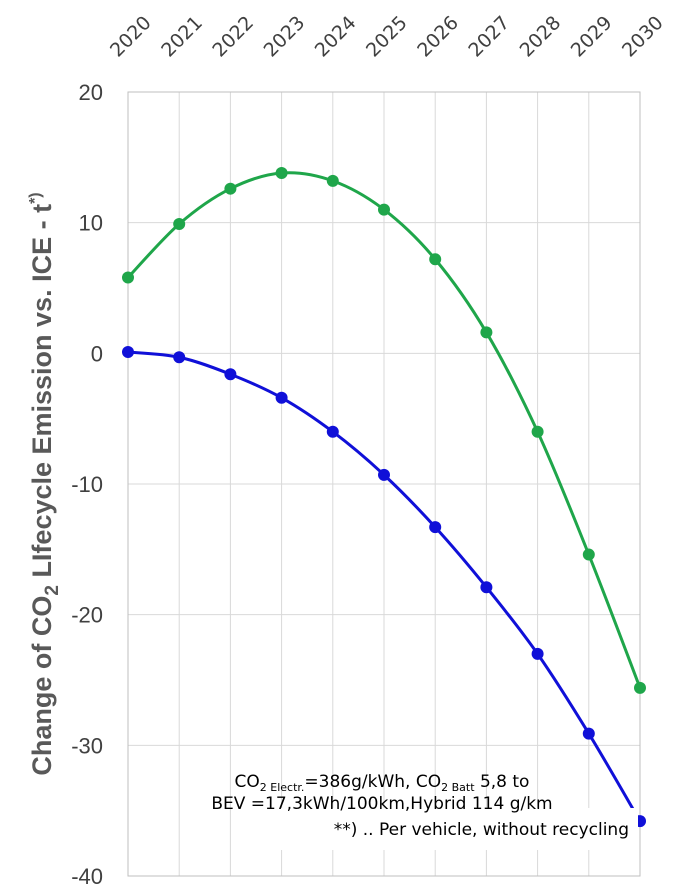 The width and height of the screenshot is (679, 891). Describe the element at coordinates (97, 353) in the screenshot. I see `y-tick-label: 0` at that location.